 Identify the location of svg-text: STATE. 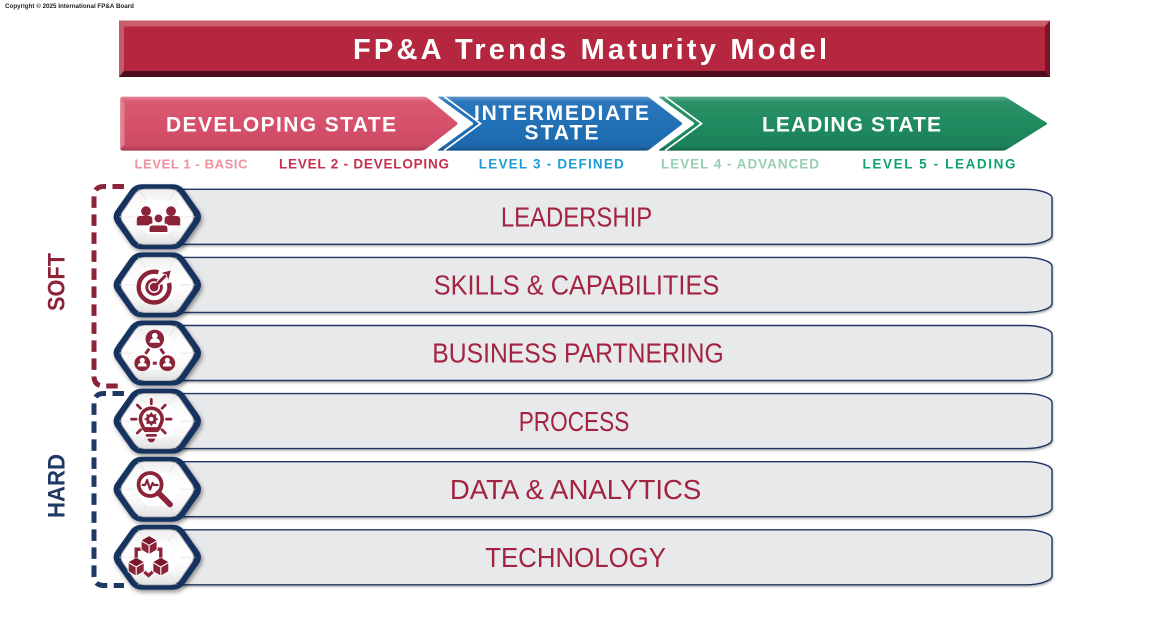
(562, 132).